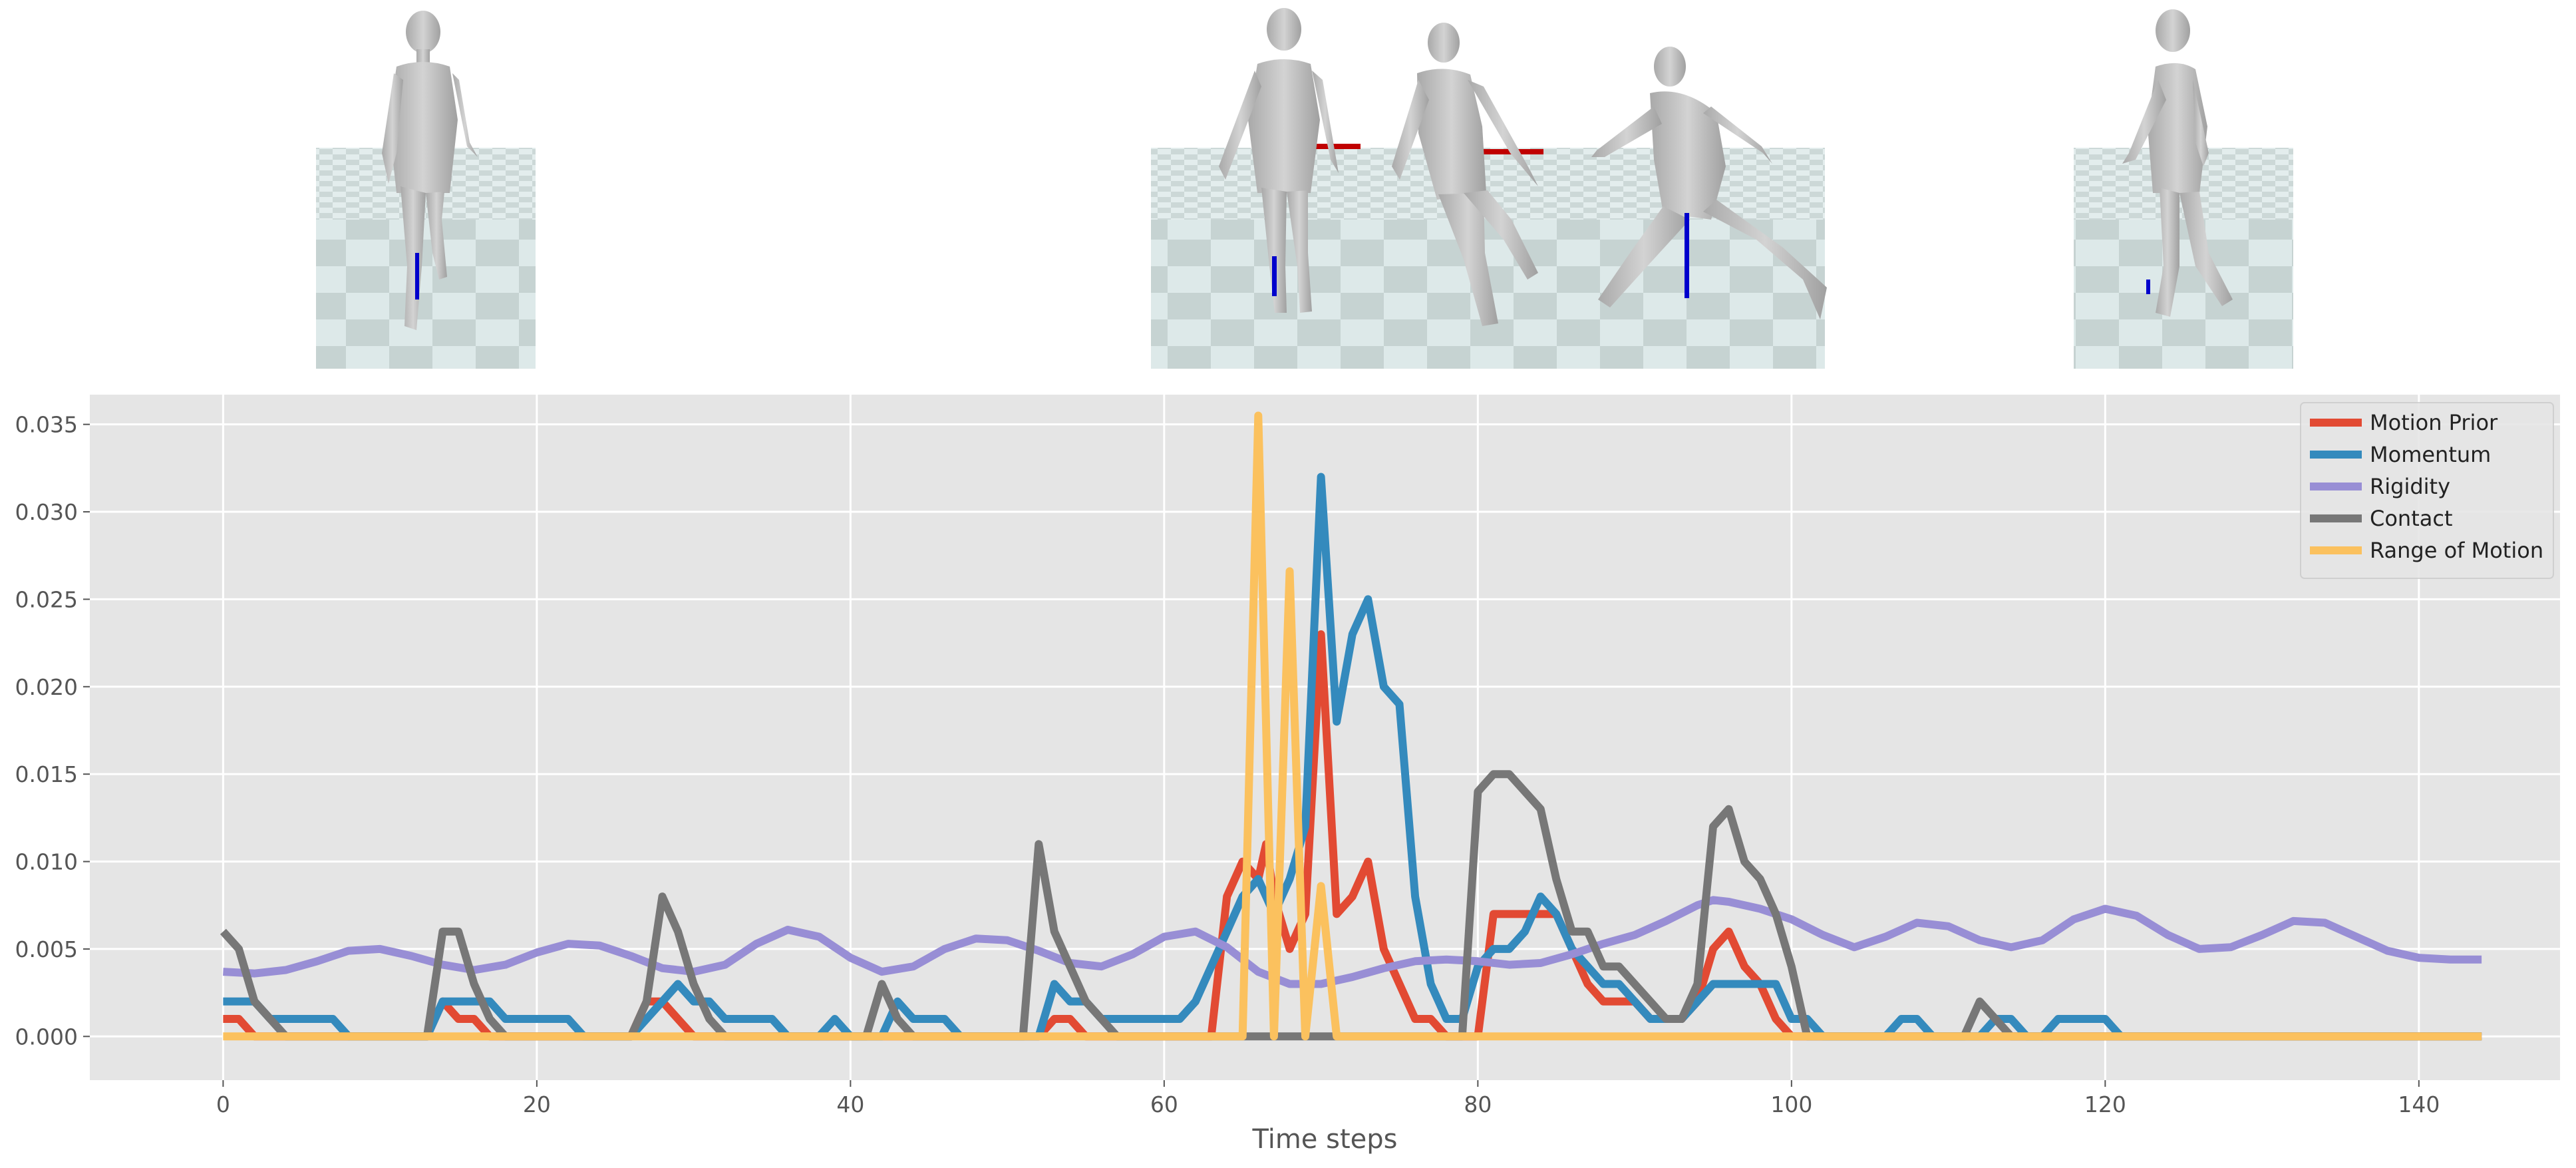 The height and width of the screenshot is (1168, 2576). What do you see at coordinates (1325, 1139) in the screenshot?
I see `x-axis-label: Time steps` at bounding box center [1325, 1139].